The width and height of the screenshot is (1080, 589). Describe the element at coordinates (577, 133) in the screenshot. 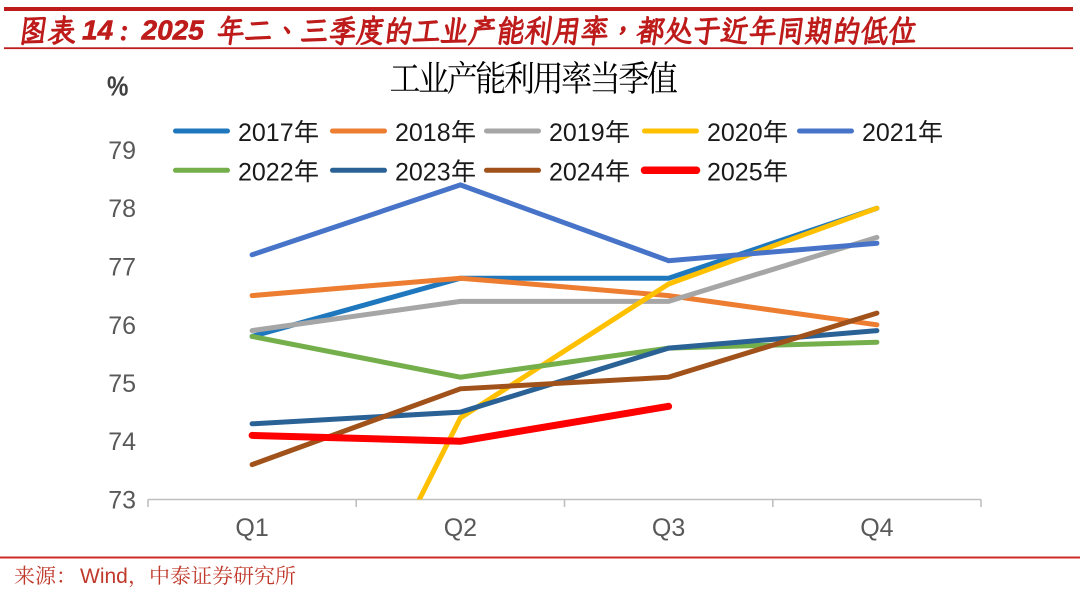

I see `svg-text: 2019` at that location.